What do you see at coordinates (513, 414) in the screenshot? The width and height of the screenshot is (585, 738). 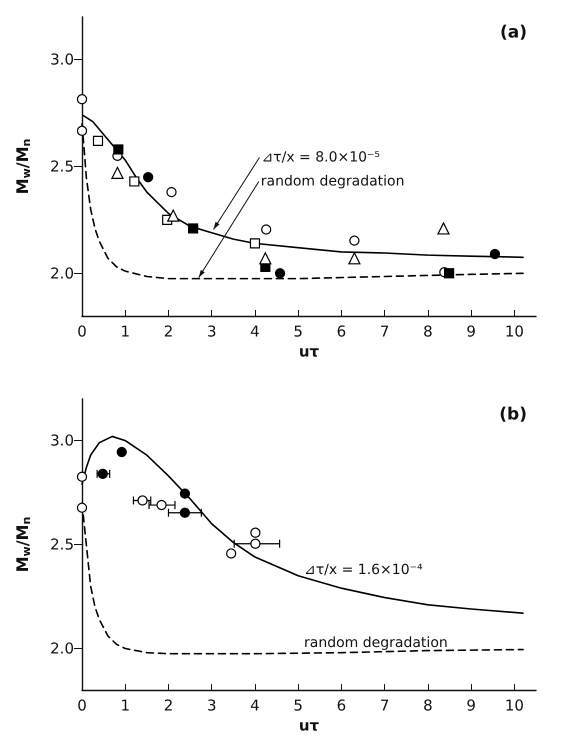 I see `chart-title: (b)` at bounding box center [513, 414].